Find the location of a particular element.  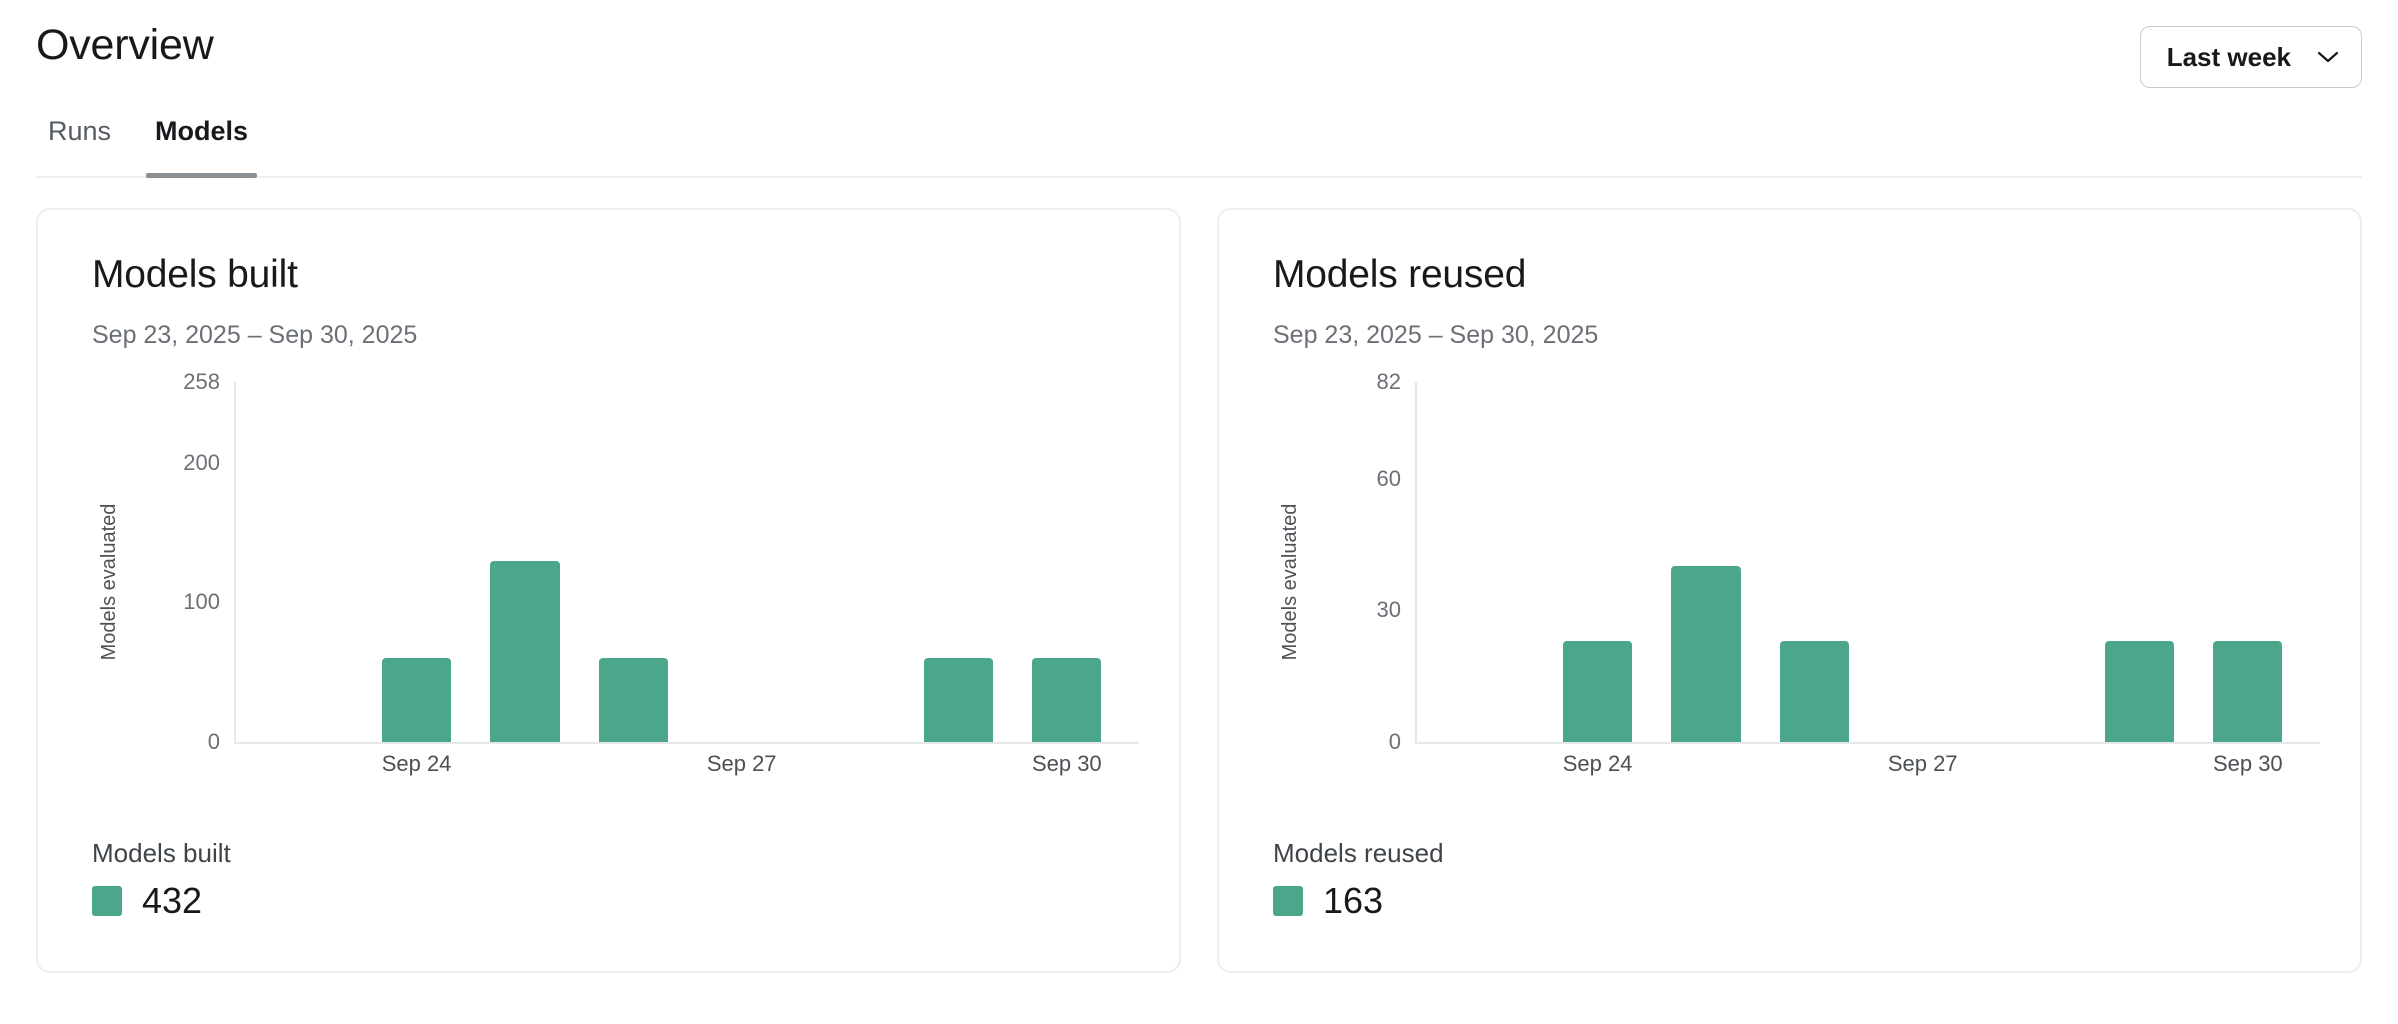

y-axis-tick-label: 30 is located at coordinates (1388, 610).